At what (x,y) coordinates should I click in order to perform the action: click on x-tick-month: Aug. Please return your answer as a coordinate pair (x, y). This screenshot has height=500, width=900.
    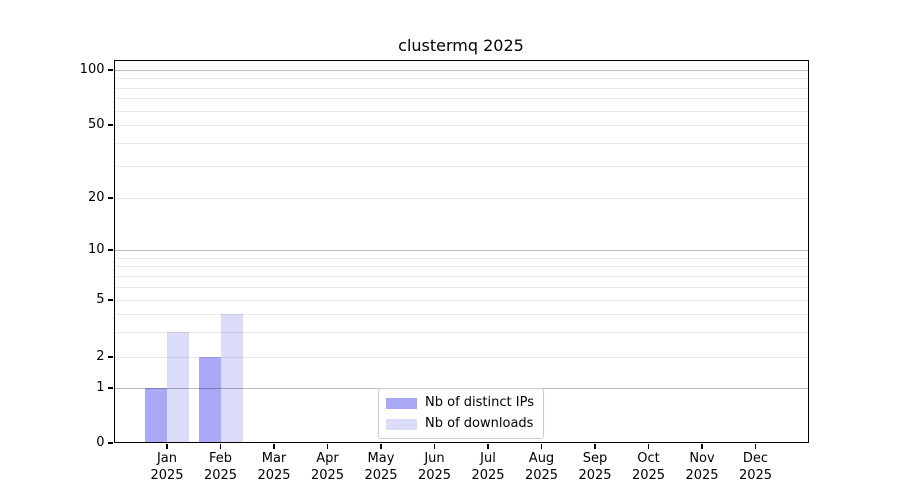
    Looking at the image, I should click on (541, 458).